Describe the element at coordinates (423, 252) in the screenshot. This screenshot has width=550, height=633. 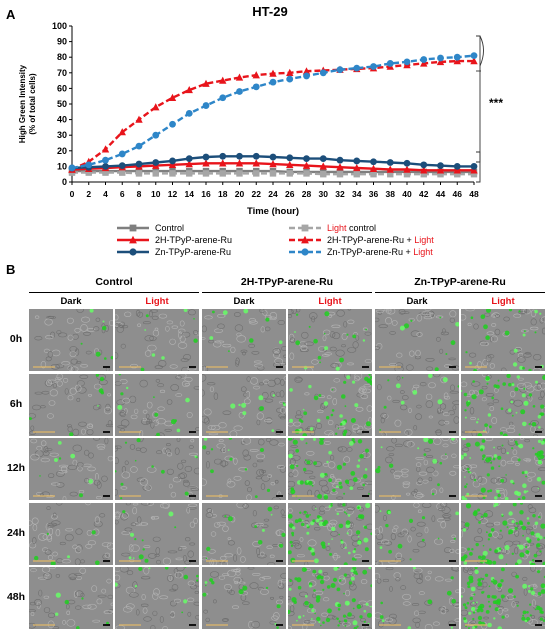
I see `light-word: Light` at that location.